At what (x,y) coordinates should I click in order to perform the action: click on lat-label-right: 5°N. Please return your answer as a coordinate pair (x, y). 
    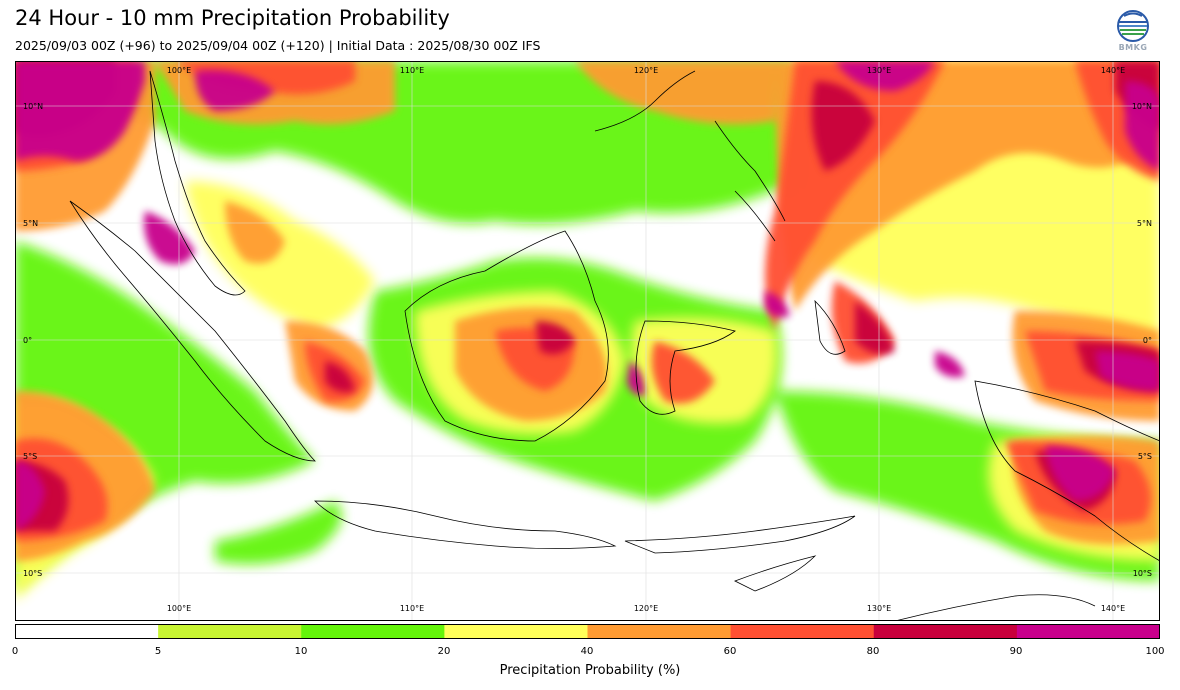
    Looking at the image, I should click on (1144, 223).